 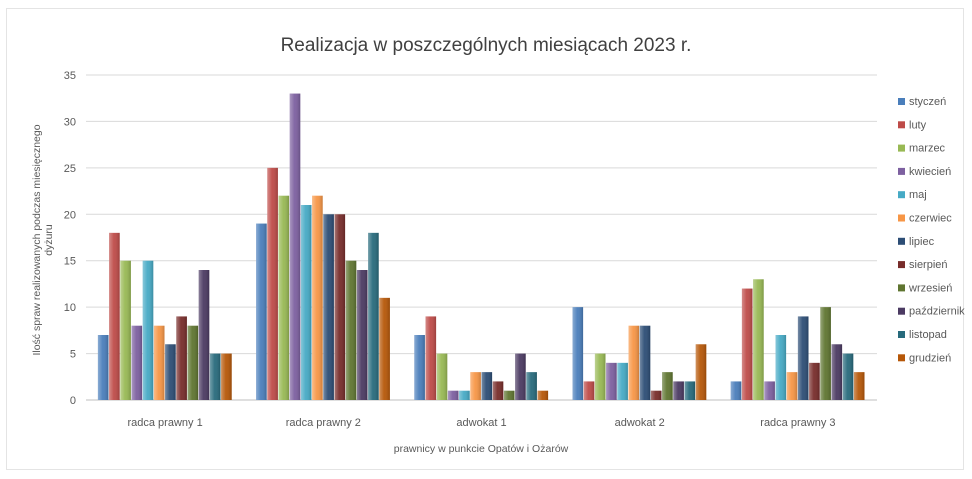 I want to click on y-tick-label: 30, so click(x=70, y=122).